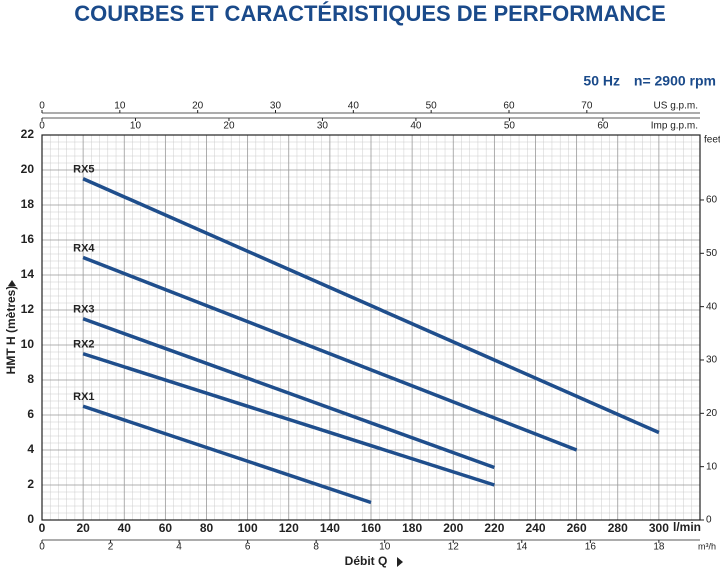  What do you see at coordinates (577, 528) in the screenshot?
I see `x-tick-label: 260` at bounding box center [577, 528].